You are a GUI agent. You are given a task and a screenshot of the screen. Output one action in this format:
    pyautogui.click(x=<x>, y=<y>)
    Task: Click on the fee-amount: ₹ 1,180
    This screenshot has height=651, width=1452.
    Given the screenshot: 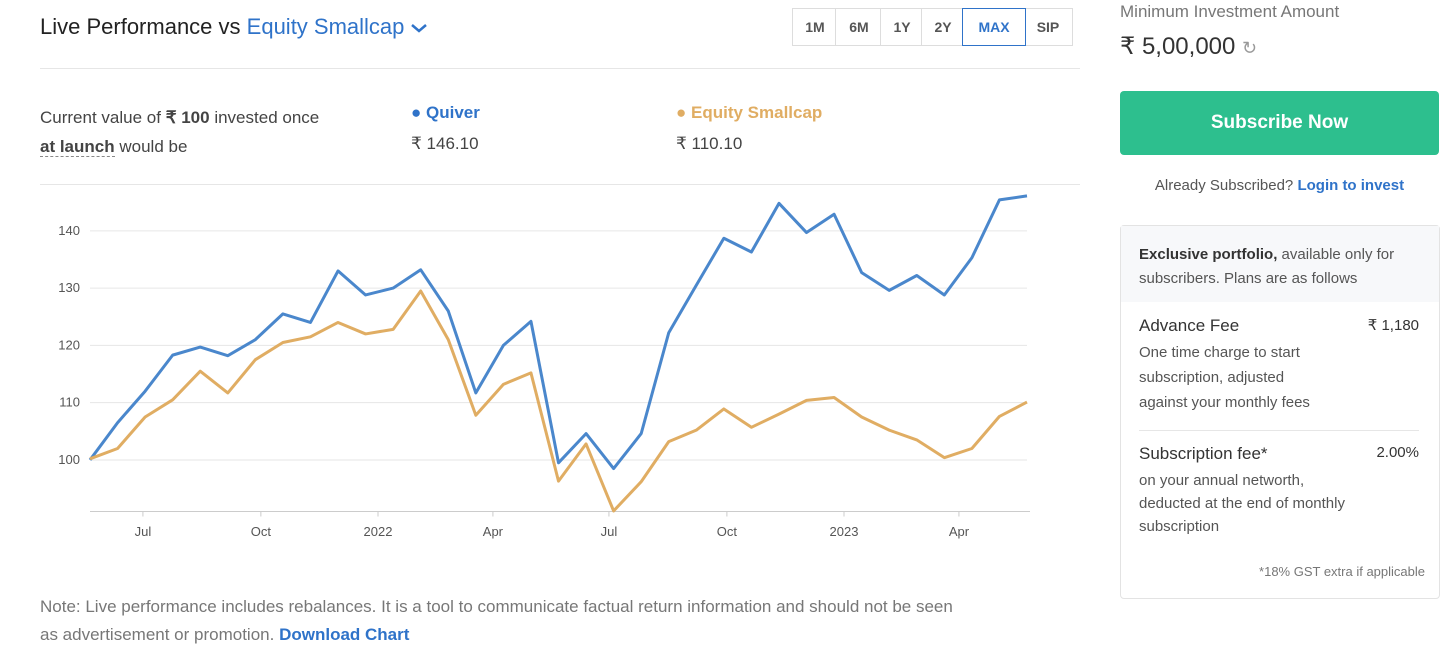 What is the action you would take?
    pyautogui.click(x=1393, y=325)
    